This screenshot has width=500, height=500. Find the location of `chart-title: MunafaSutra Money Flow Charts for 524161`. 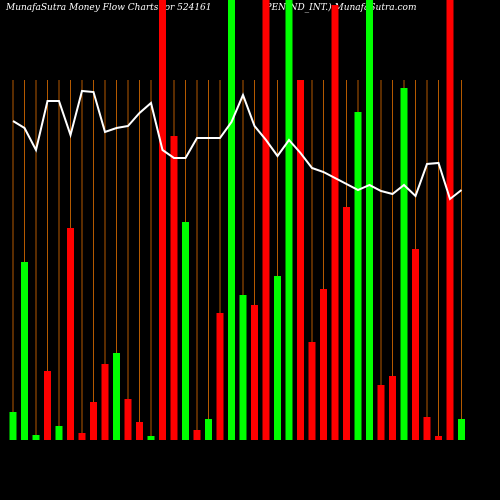

chart-title: MunafaSutra Money Flow Charts for 524161 is located at coordinates (108, 8).